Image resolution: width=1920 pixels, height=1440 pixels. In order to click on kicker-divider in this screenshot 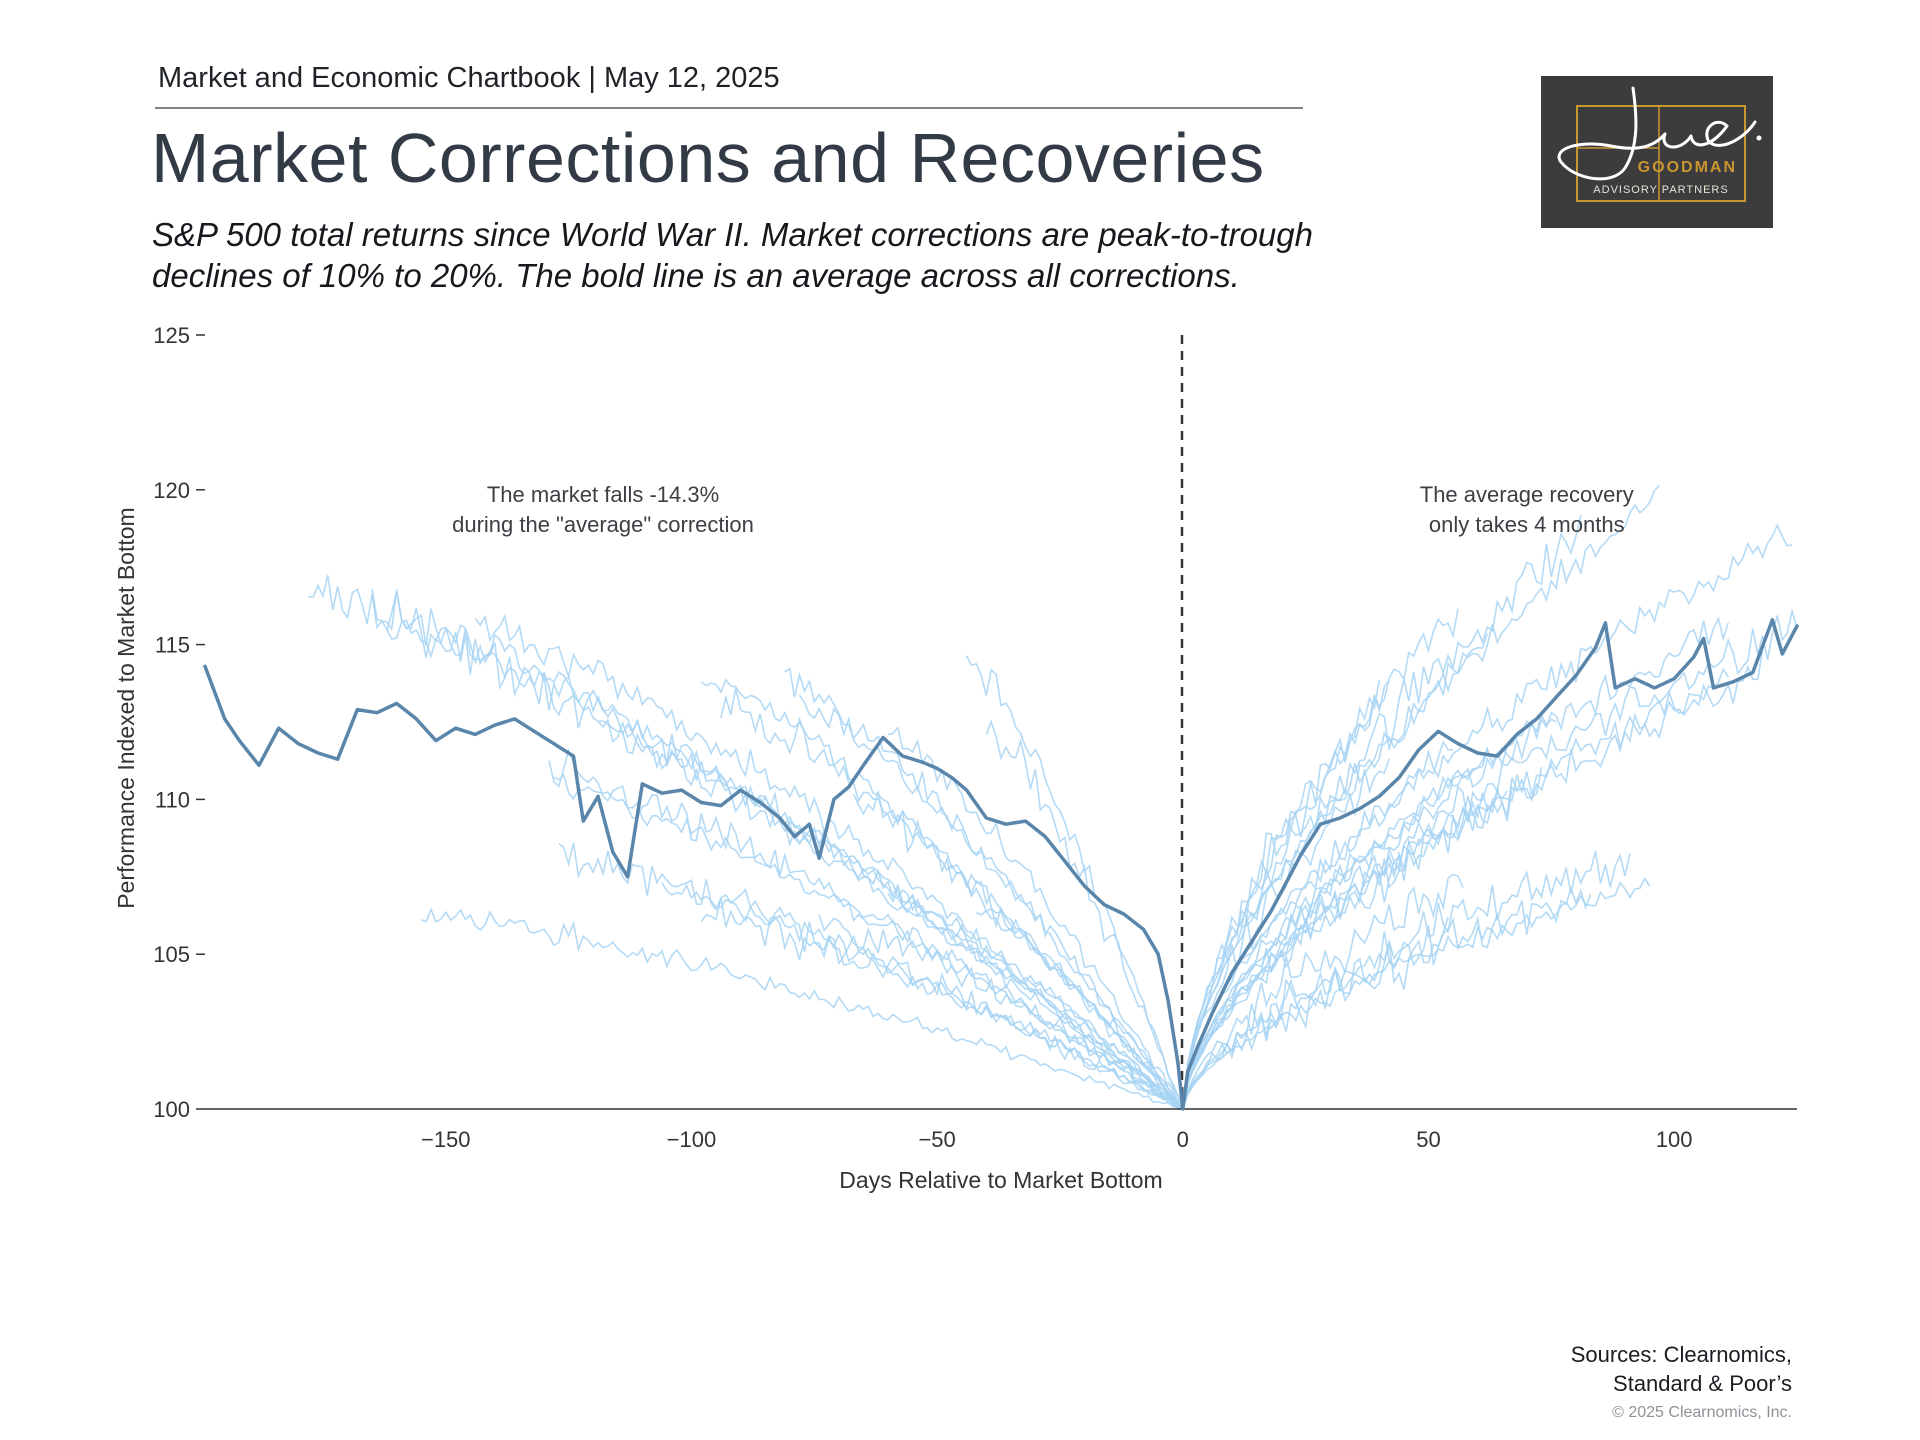, I will do `click(729, 108)`.